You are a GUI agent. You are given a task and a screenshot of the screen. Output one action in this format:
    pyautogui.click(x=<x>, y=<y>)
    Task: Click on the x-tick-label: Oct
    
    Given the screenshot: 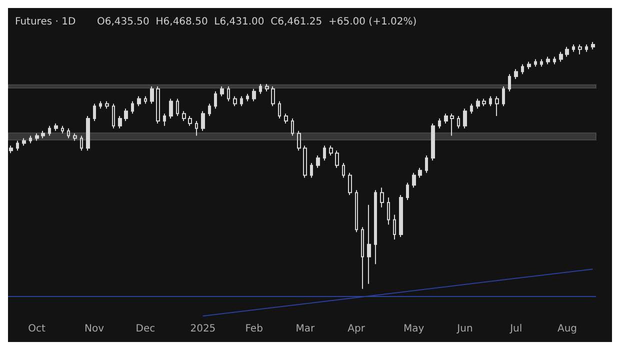 What is the action you would take?
    pyautogui.click(x=37, y=329)
    